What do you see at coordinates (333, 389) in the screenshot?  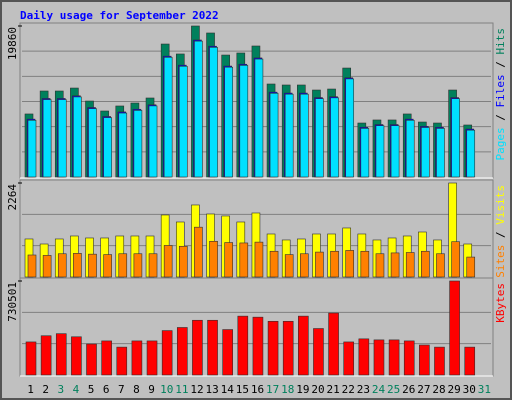 I see `x-tick-label: 21` at bounding box center [333, 389].